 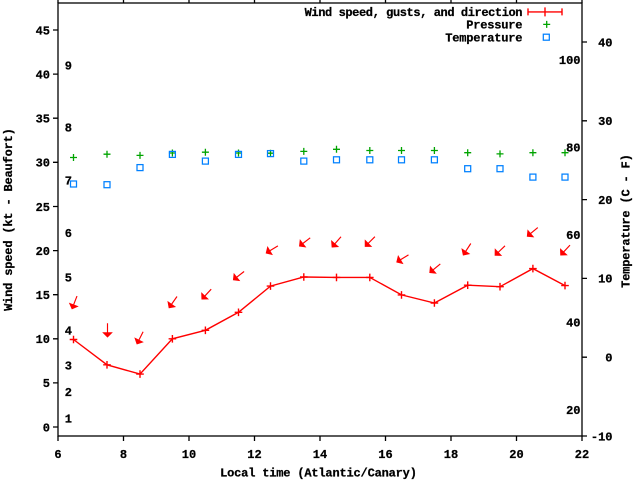 I want to click on svg-text: Local time (Atlantic/Canary), so click(x=318, y=474).